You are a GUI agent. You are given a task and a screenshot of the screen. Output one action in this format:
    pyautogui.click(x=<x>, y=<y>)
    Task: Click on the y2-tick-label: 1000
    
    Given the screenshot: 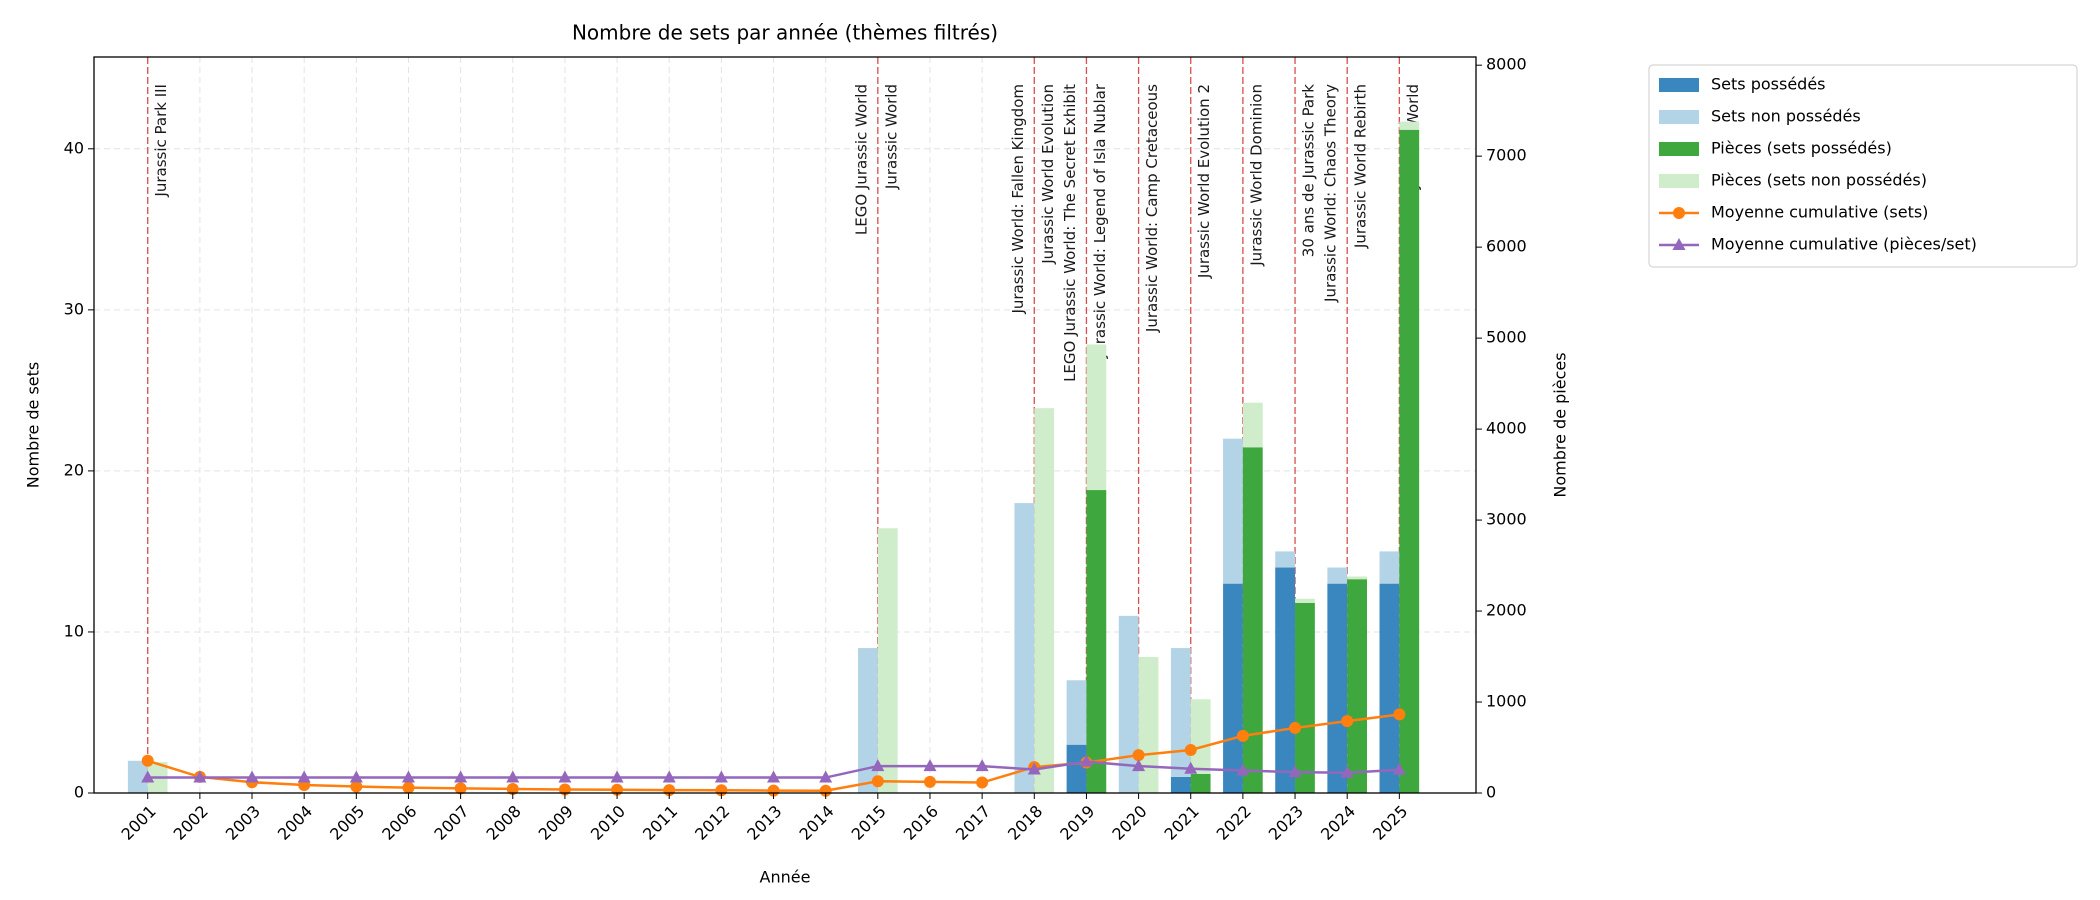 What is the action you would take?
    pyautogui.click(x=1506, y=701)
    